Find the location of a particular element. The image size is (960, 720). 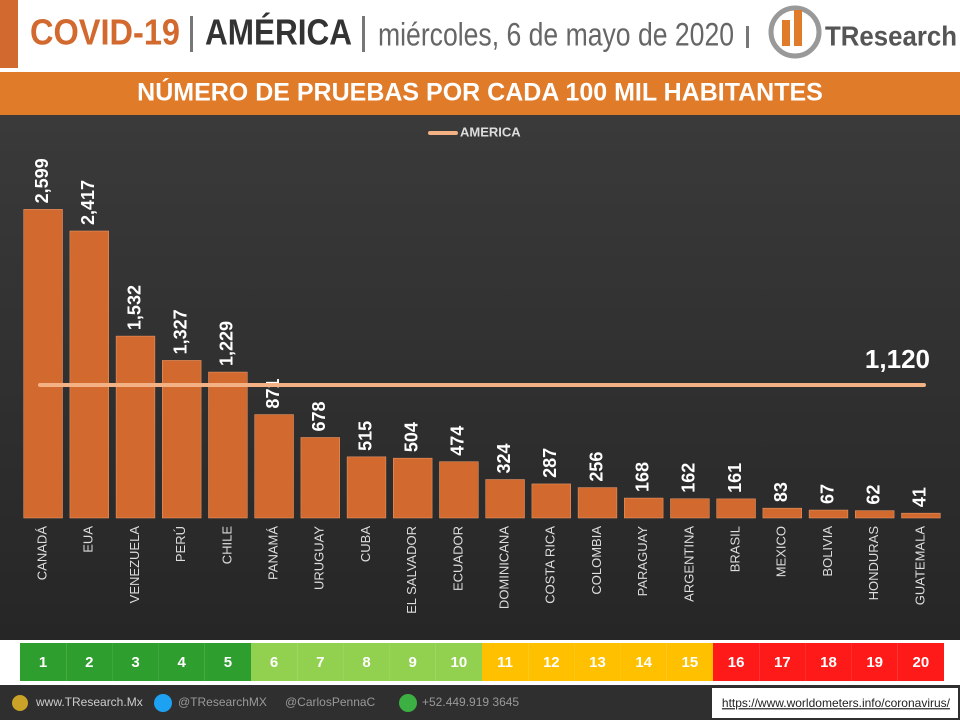

x-tick-label: PERÚ is located at coordinates (180, 544).